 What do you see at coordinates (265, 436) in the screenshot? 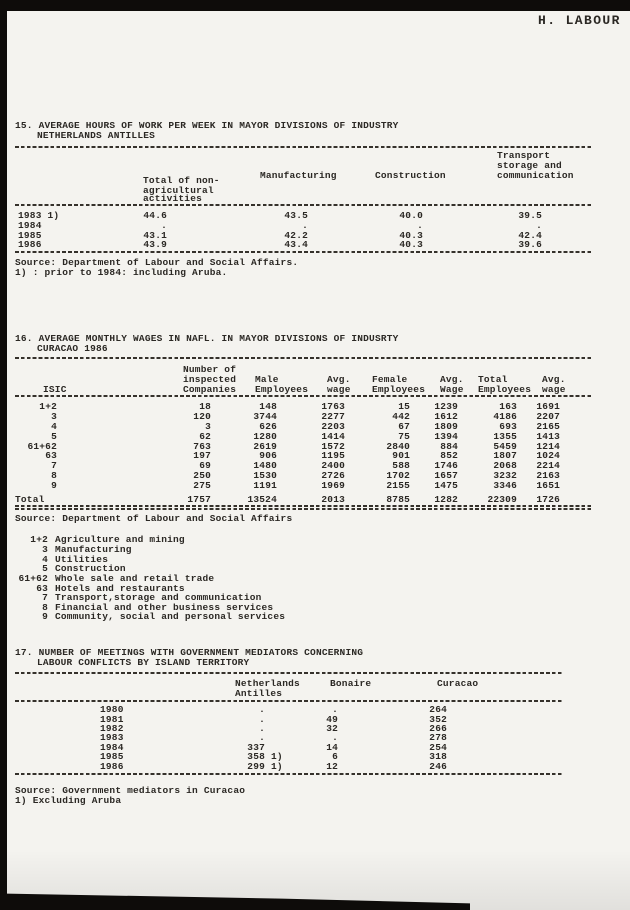
I see `cell-value: 1280` at bounding box center [265, 436].